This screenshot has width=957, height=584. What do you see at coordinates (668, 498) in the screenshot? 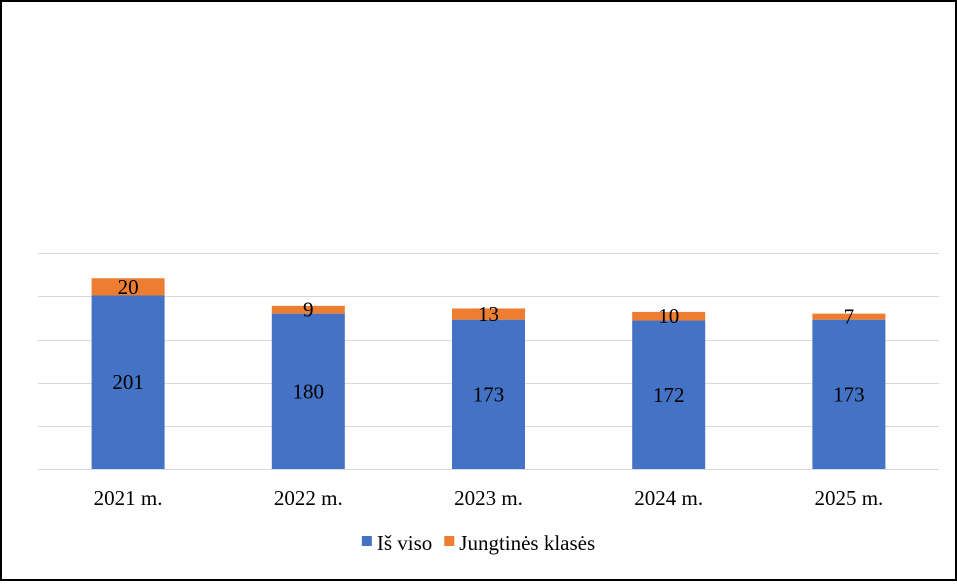
I see `x-tick-label: 2024 m.` at bounding box center [668, 498].